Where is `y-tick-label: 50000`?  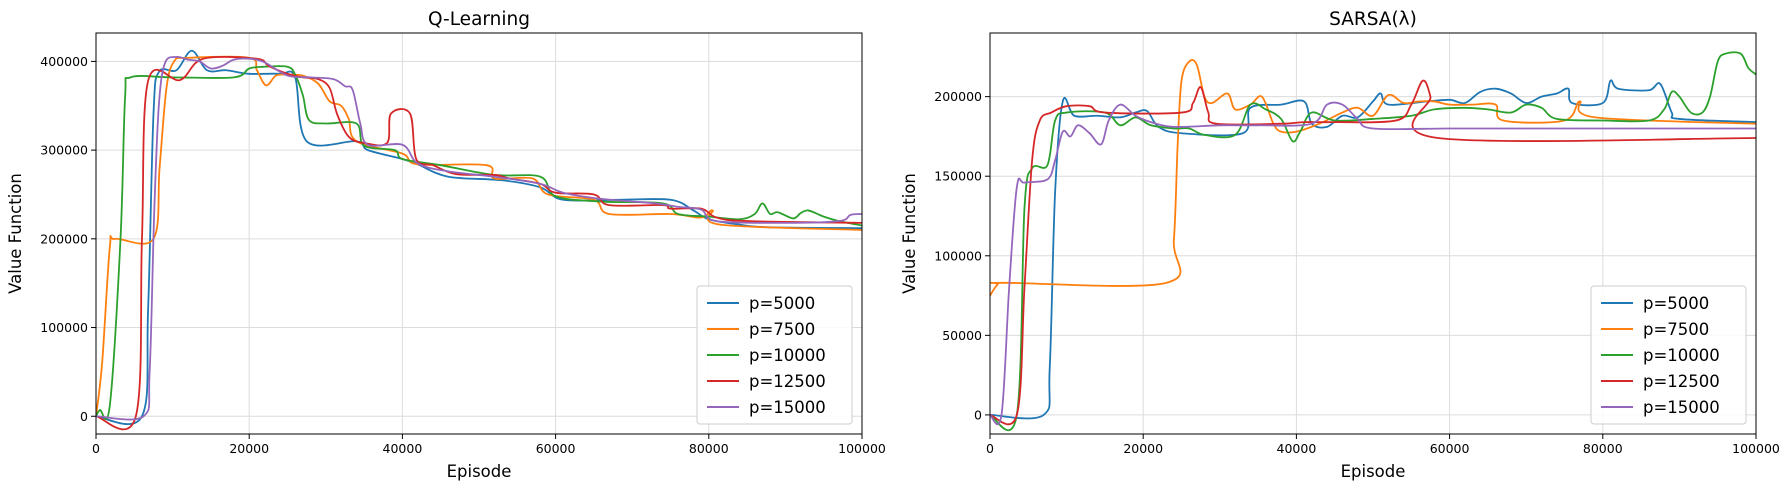
y-tick-label: 50000 is located at coordinates (962, 335).